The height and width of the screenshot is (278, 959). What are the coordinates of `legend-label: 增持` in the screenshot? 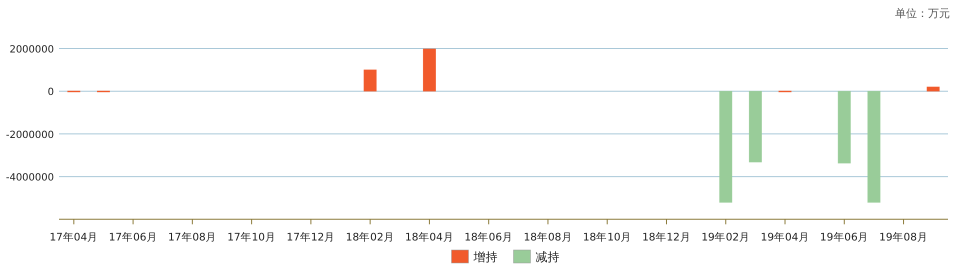 It's located at (485, 257).